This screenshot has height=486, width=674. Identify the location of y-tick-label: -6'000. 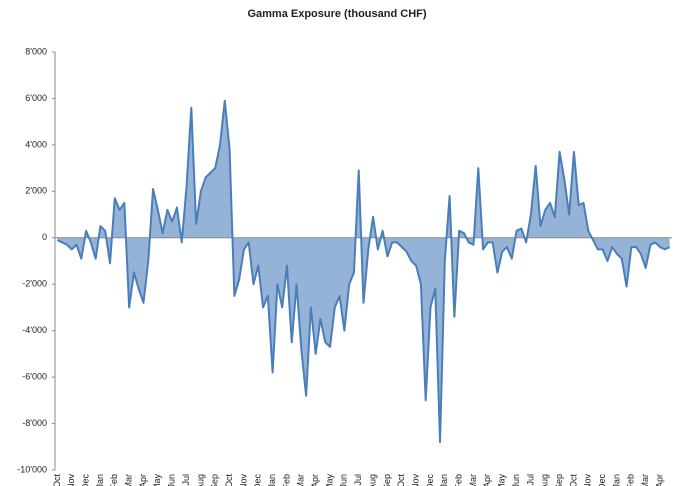
(34, 376).